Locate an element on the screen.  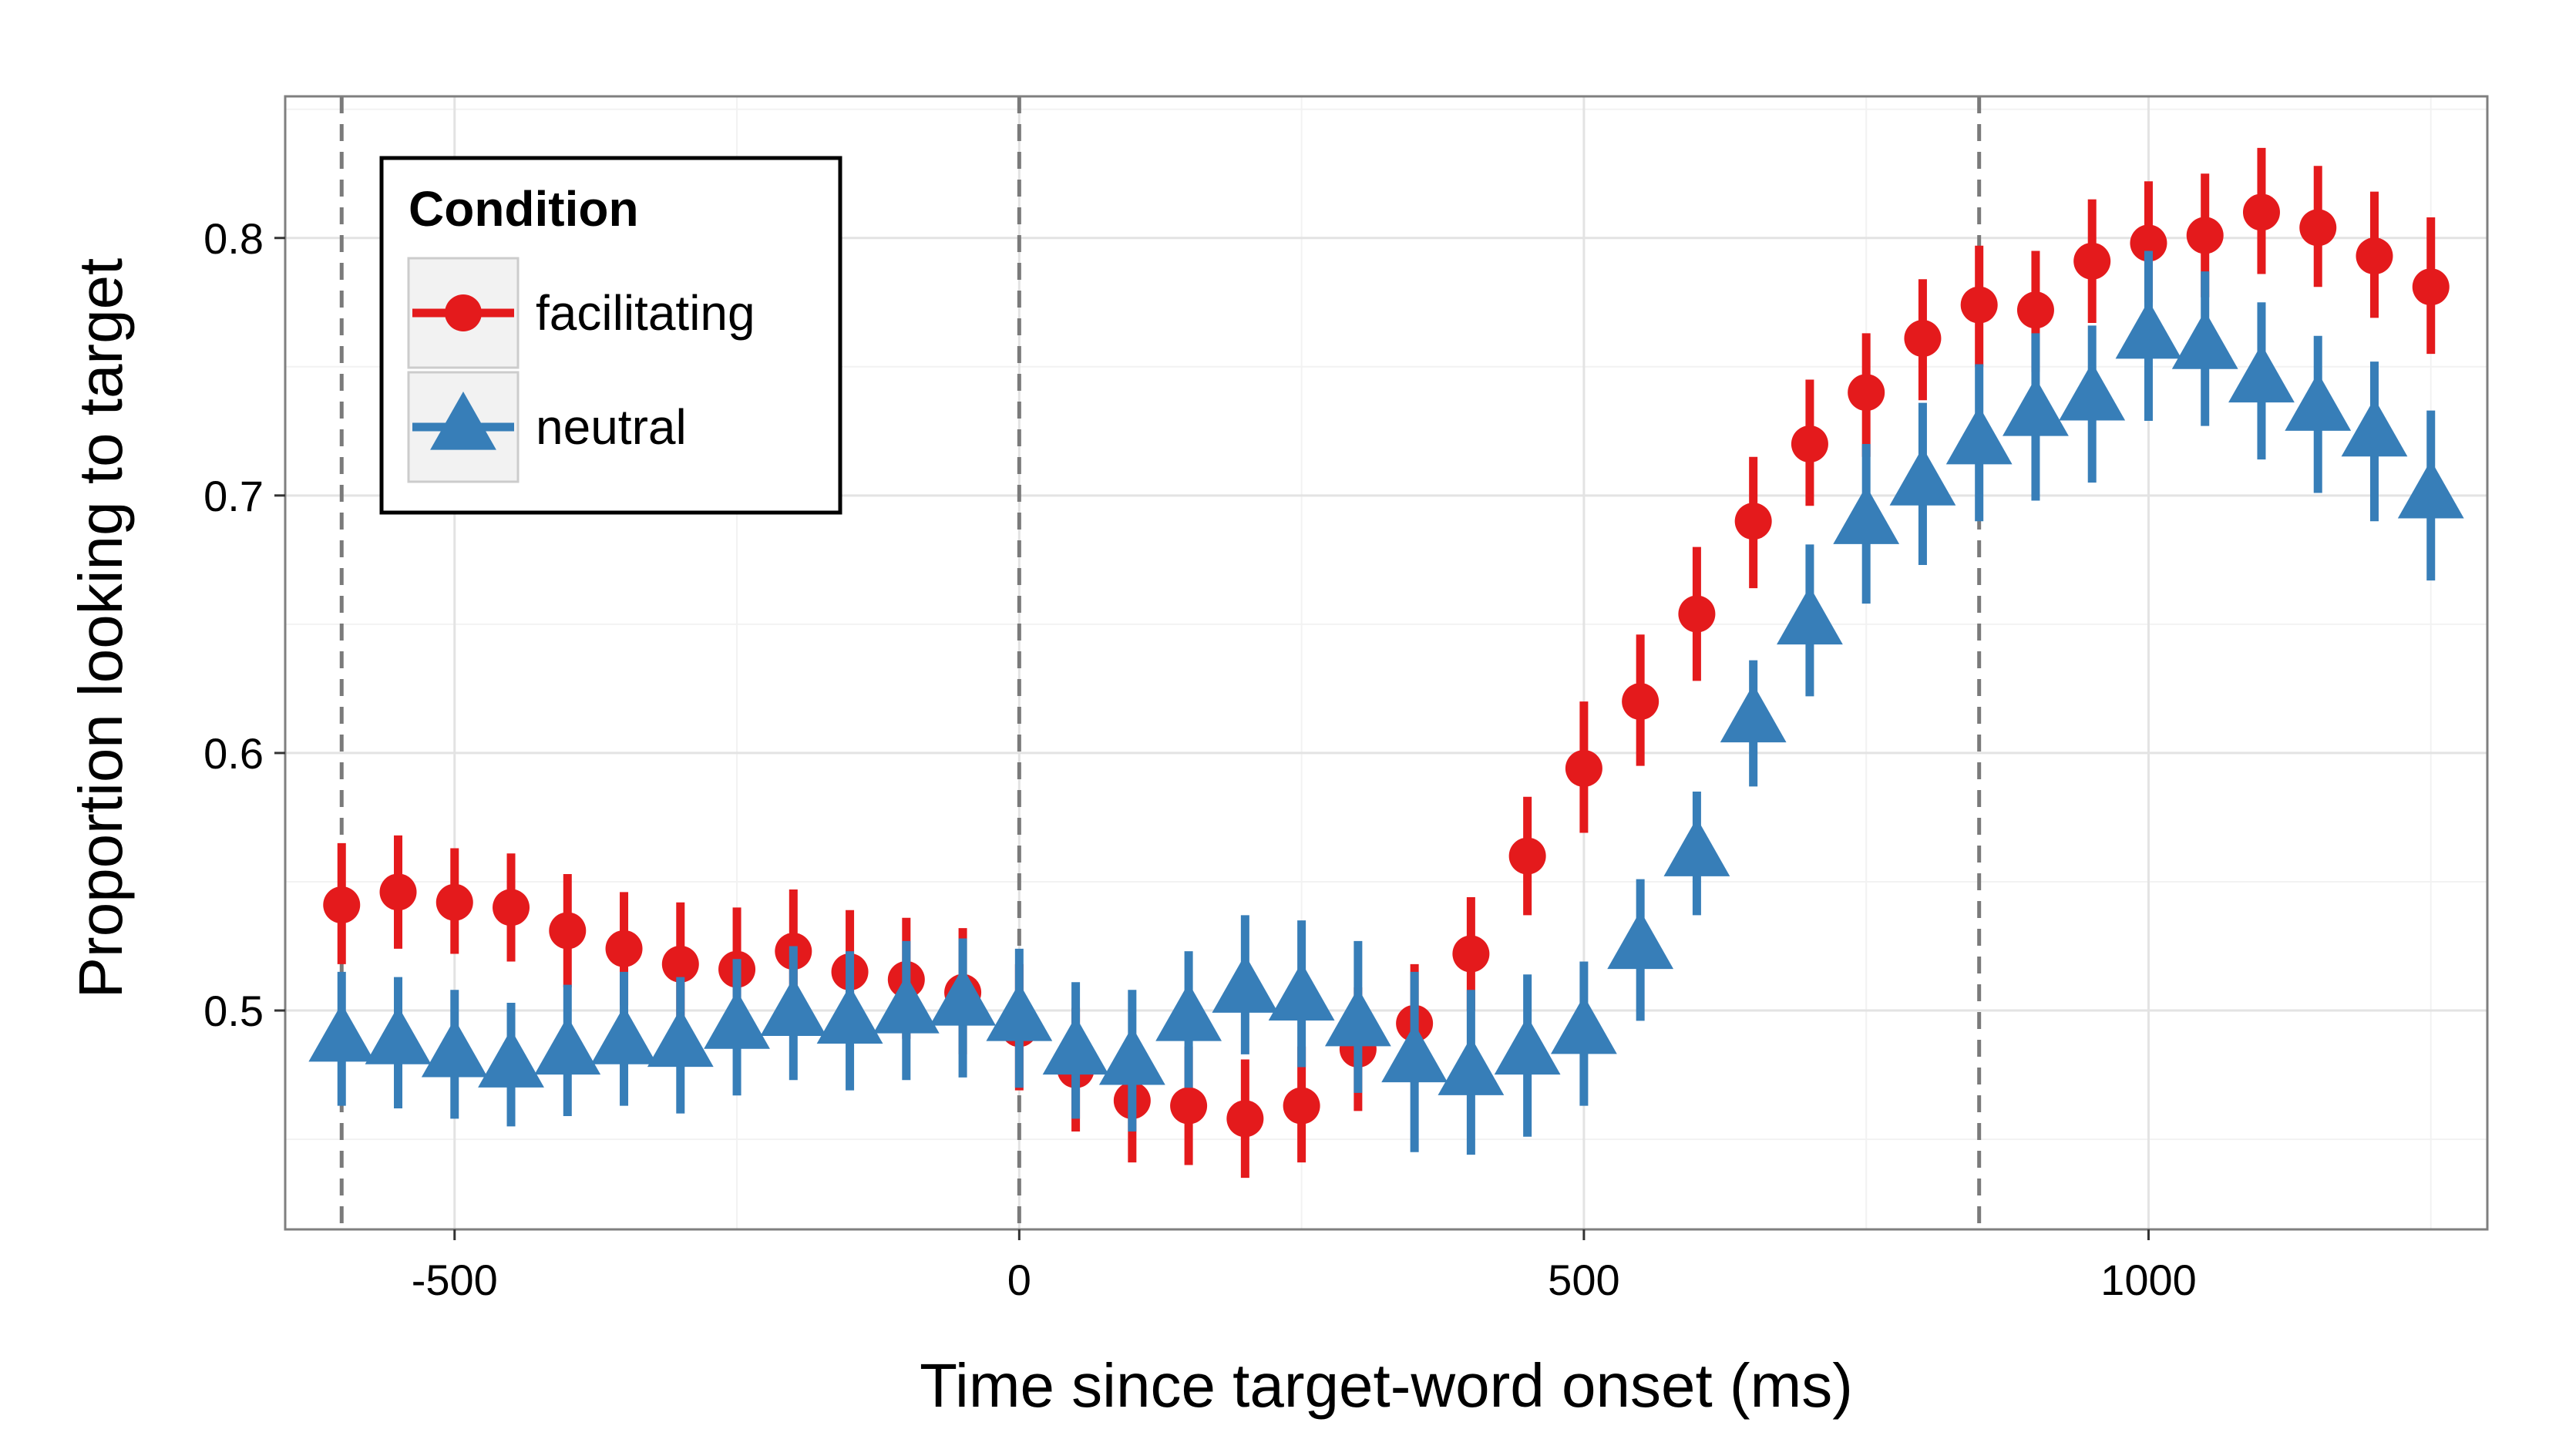
legend-title: Condition is located at coordinates (524, 209).